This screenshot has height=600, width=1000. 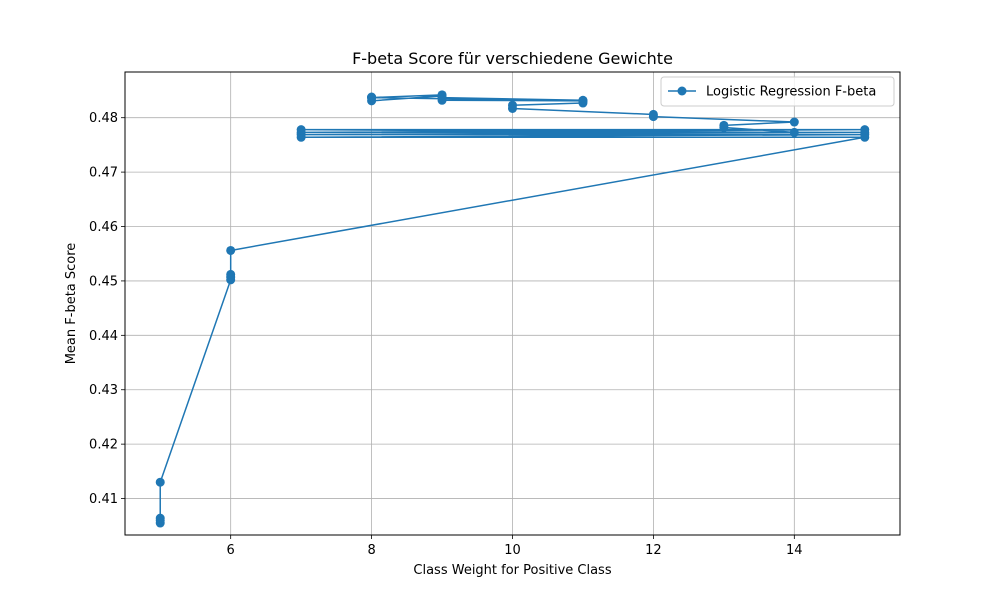 I want to click on chart-title: F-beta Score für verschiedene Gewichte, so click(x=512, y=58).